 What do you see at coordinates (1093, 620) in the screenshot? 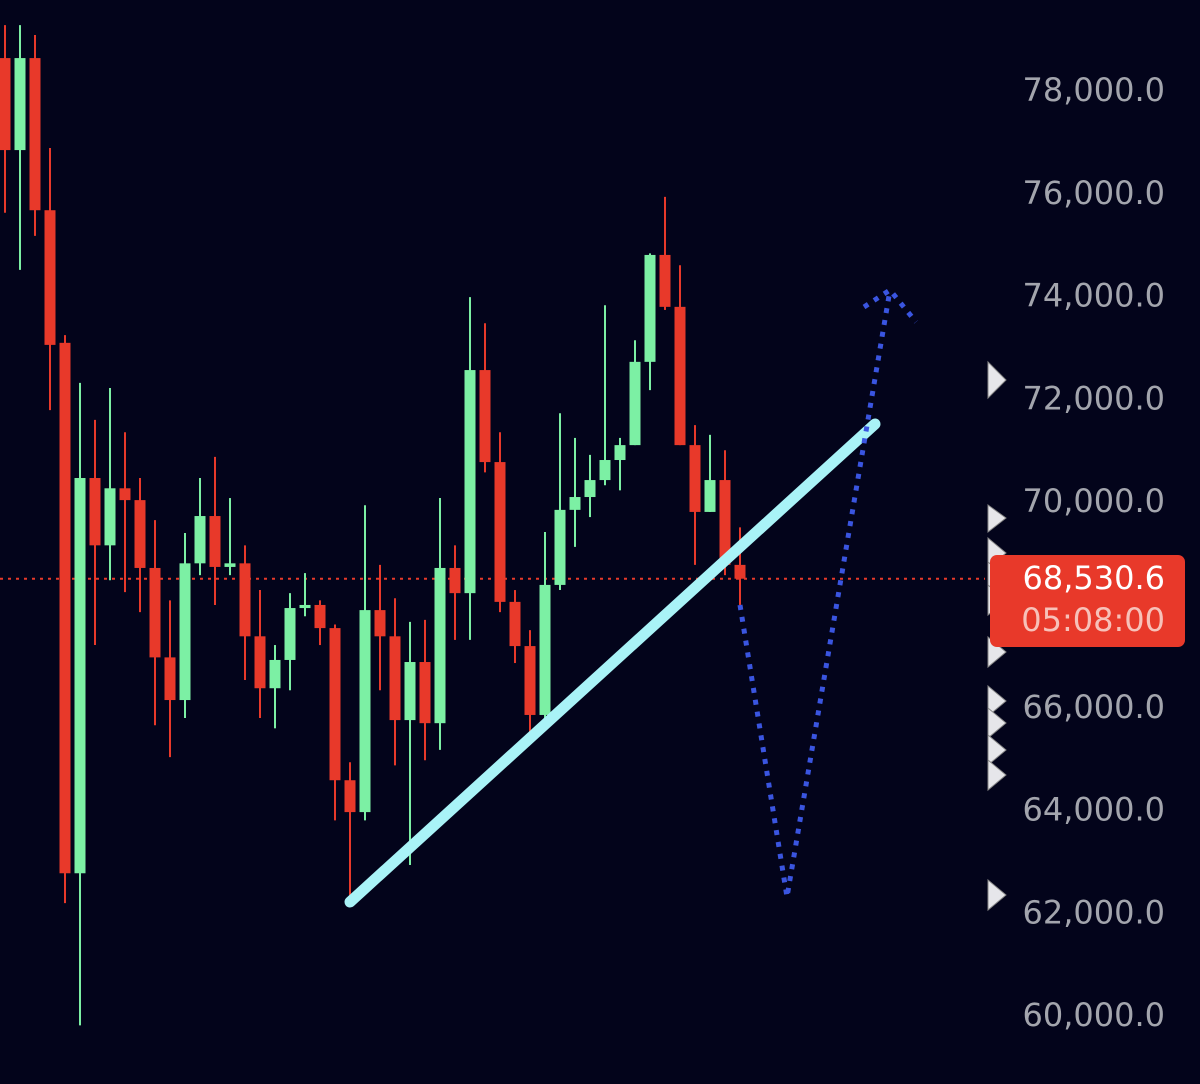
I see `countdown-label: 05:08:00` at bounding box center [1093, 620].